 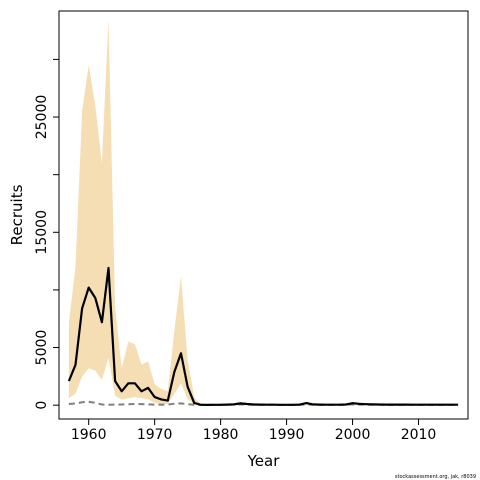 What do you see at coordinates (287, 435) in the screenshot?
I see `x-tick-label: 1990` at bounding box center [287, 435].